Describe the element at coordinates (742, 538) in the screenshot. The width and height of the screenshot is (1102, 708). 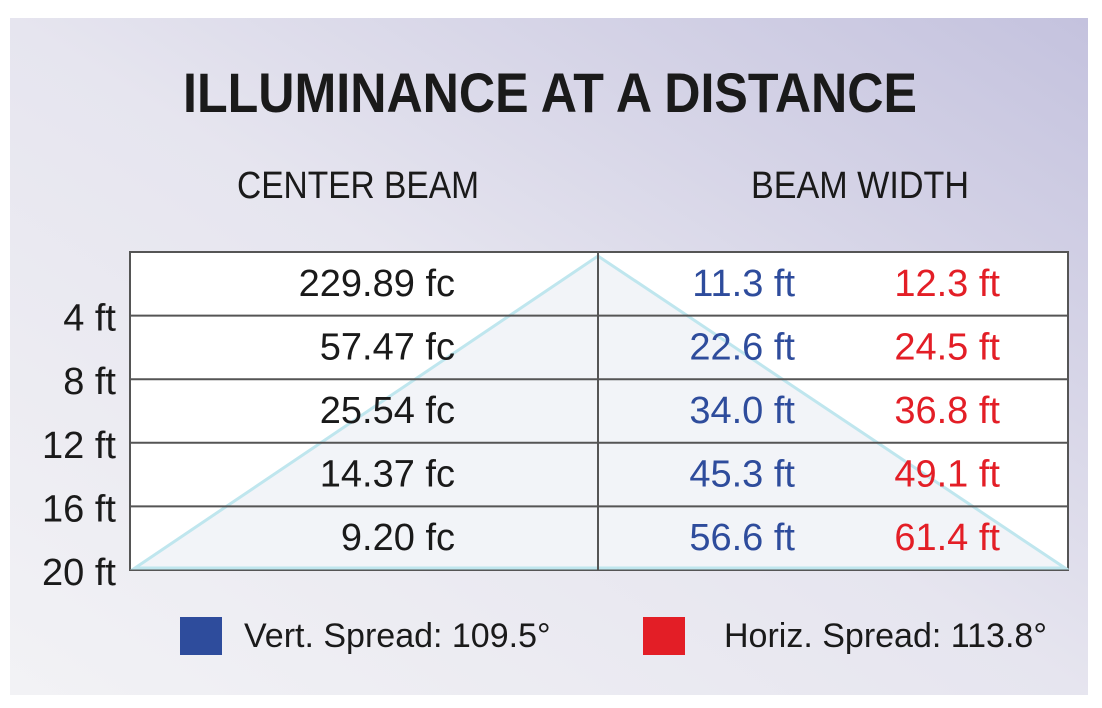
I see `vertical-width-value: 56.6 ft` at that location.